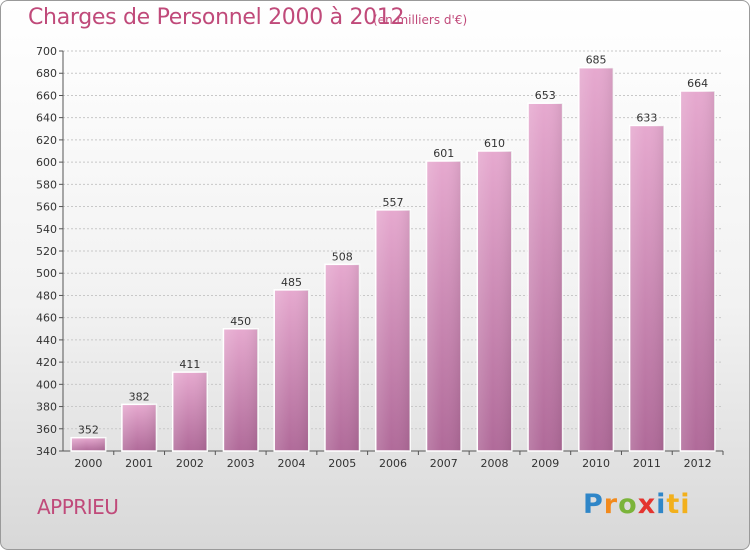  Describe the element at coordinates (240, 321) in the screenshot. I see `data-label-2003: 450` at that location.